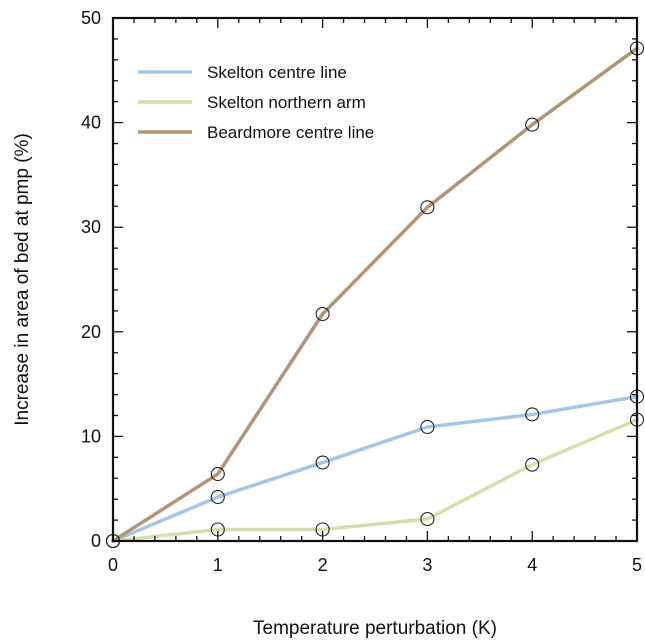 The height and width of the screenshot is (641, 645). I want to click on y-axis-label: Increase in area of bed at pmp (%), so click(22, 279).